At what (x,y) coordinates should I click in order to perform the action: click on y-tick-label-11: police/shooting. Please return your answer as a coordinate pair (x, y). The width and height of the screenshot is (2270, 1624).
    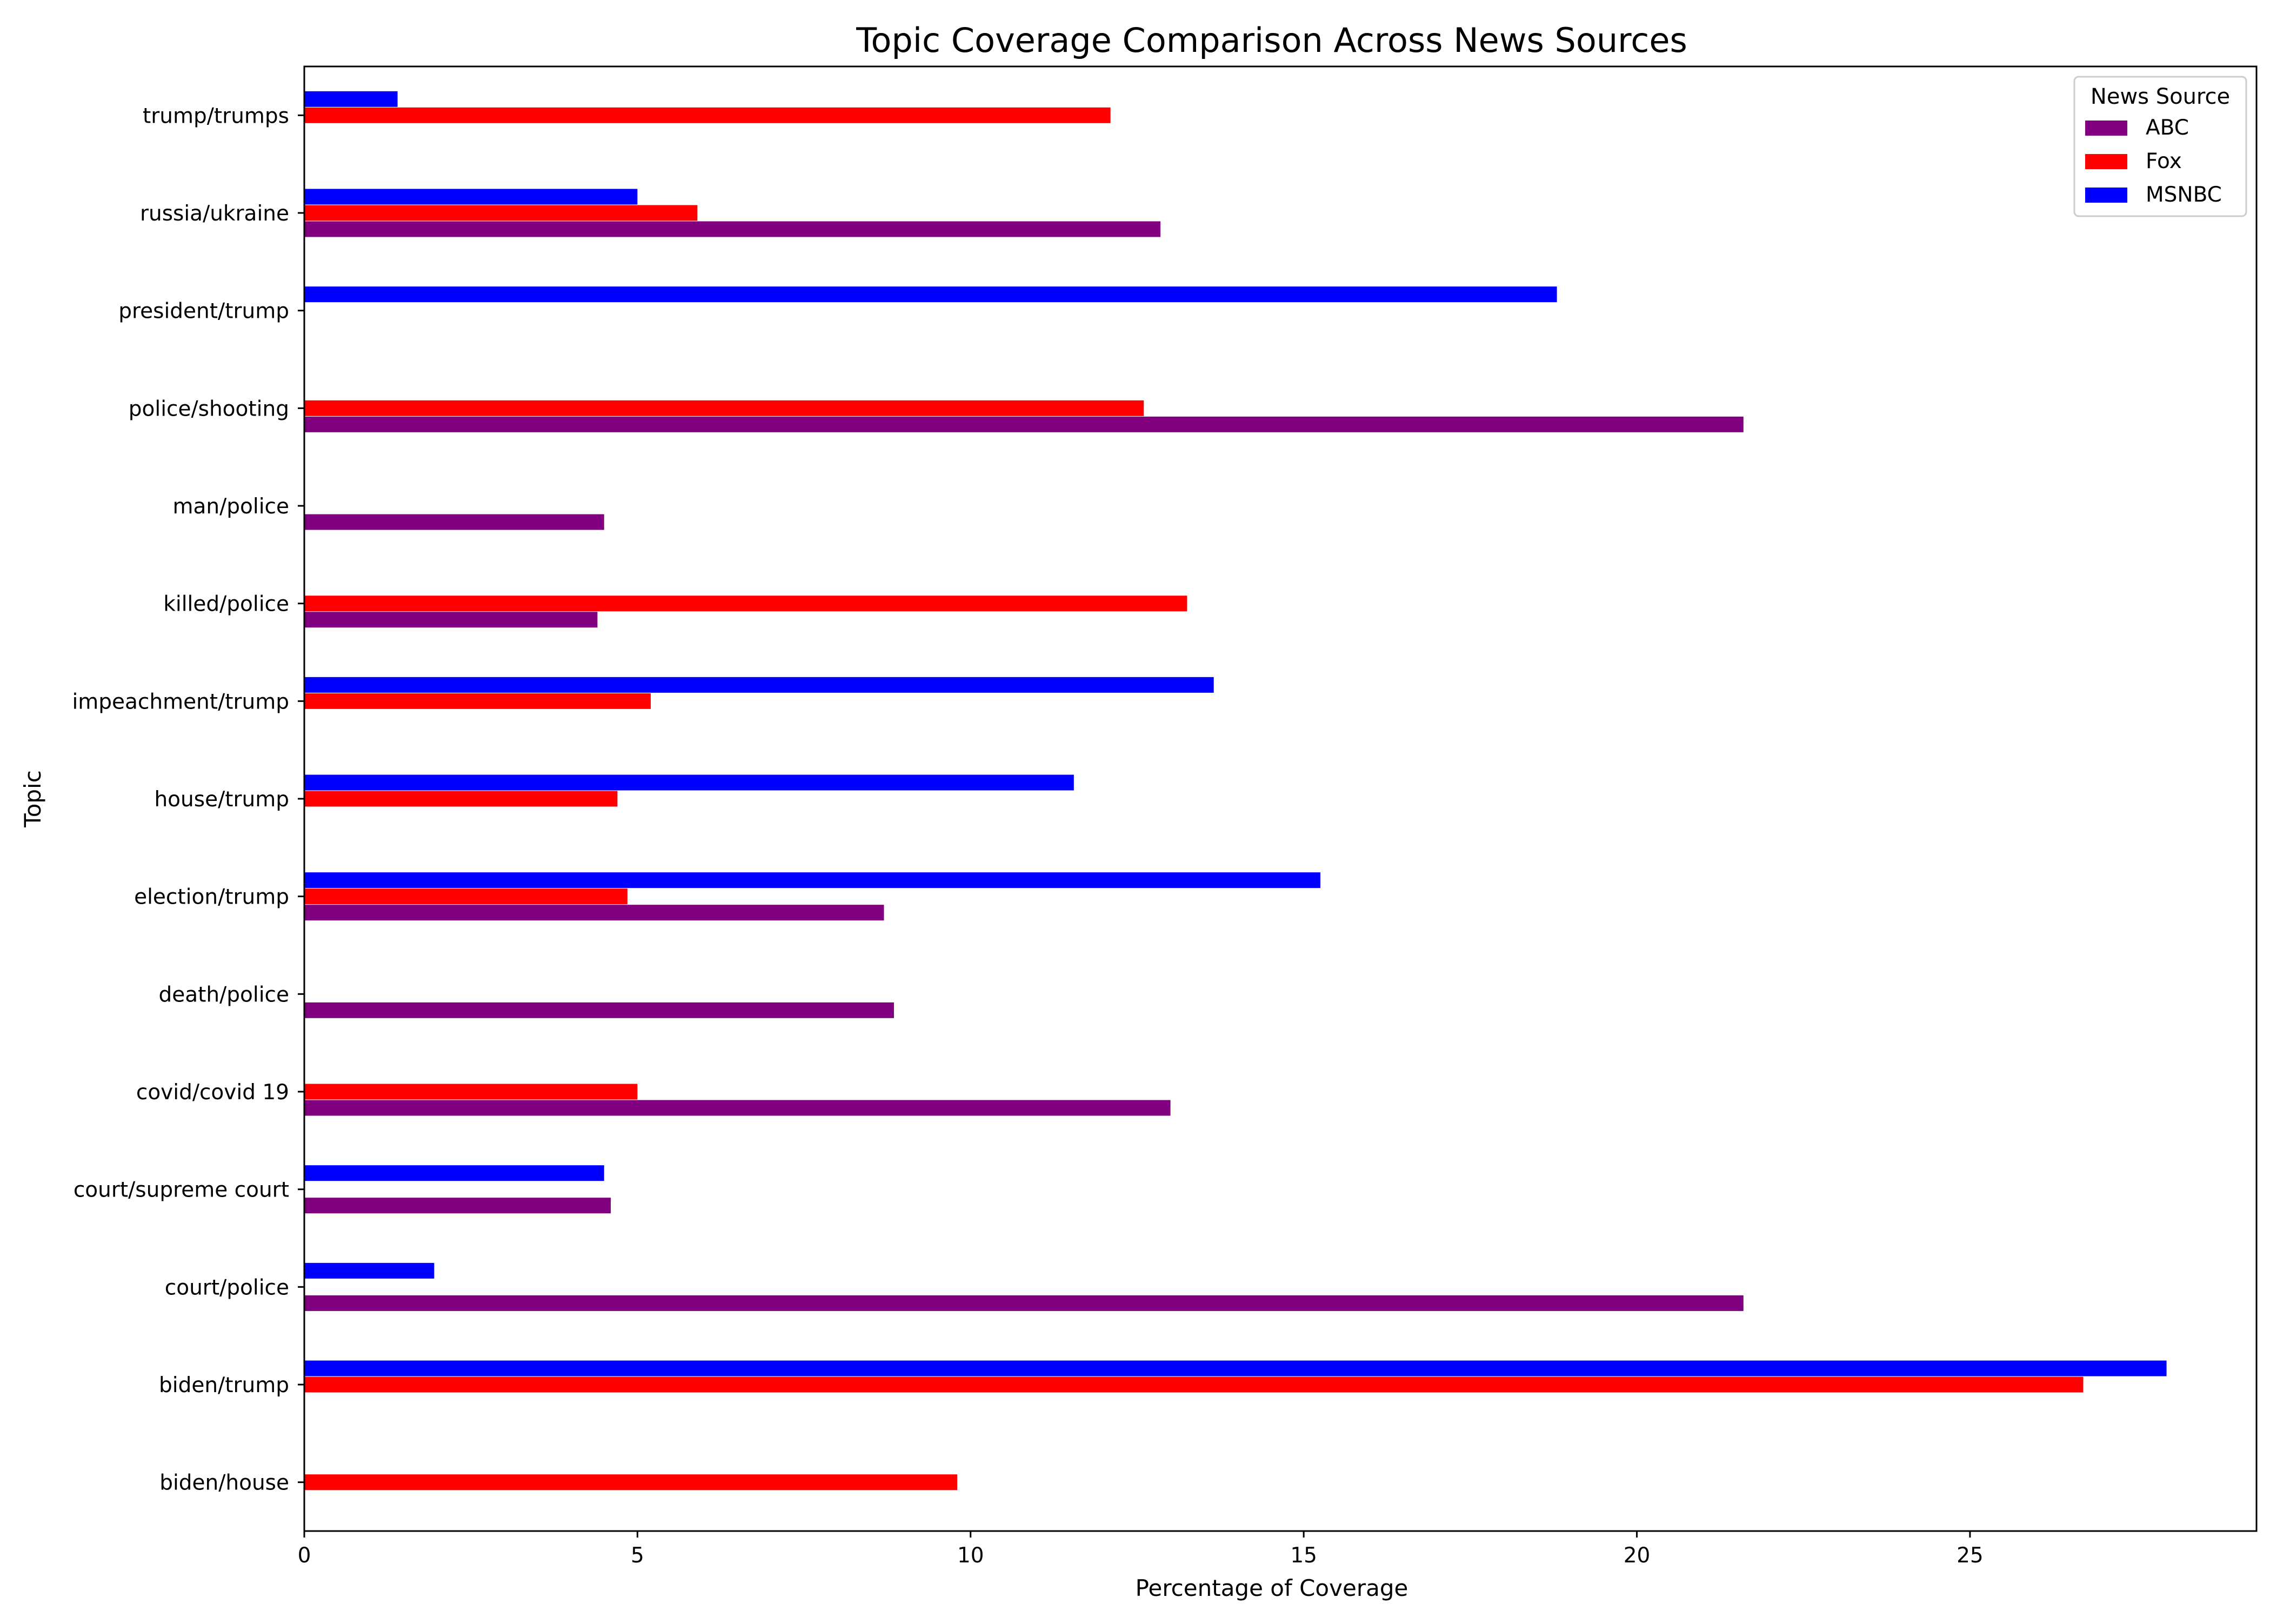
    Looking at the image, I should click on (209, 409).